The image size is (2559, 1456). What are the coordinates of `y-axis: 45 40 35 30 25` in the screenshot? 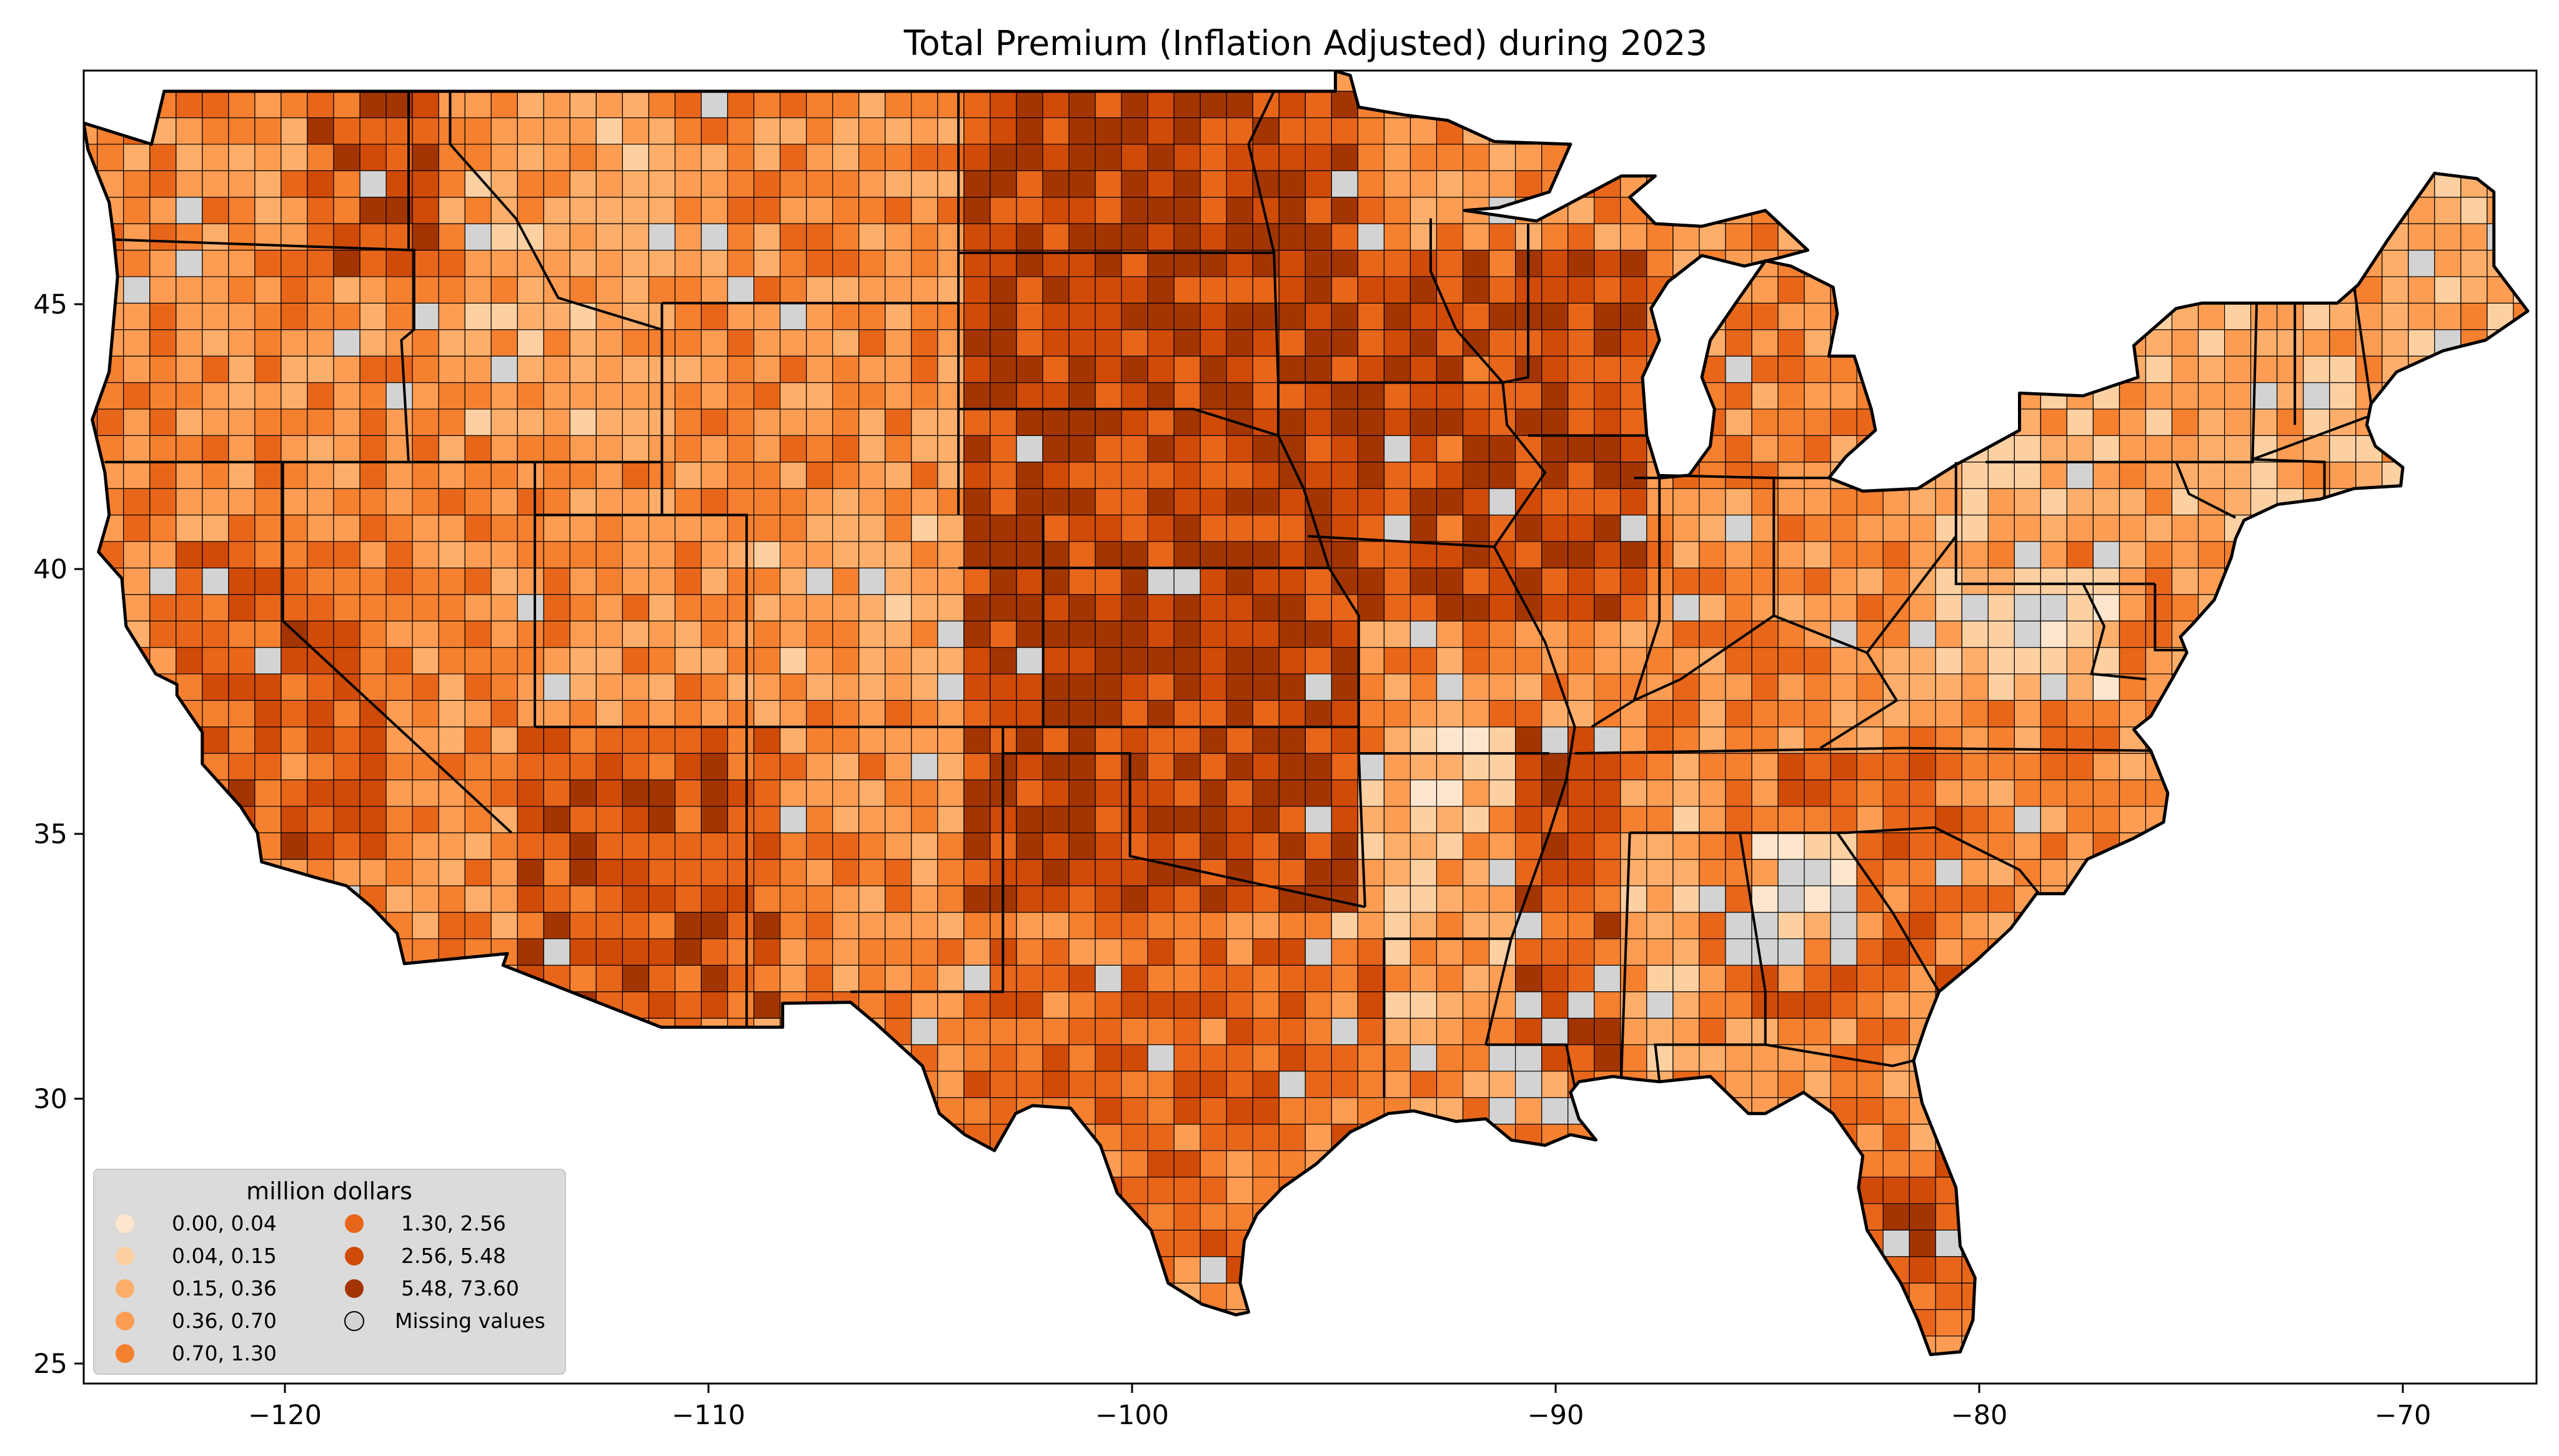 It's located at (58, 834).